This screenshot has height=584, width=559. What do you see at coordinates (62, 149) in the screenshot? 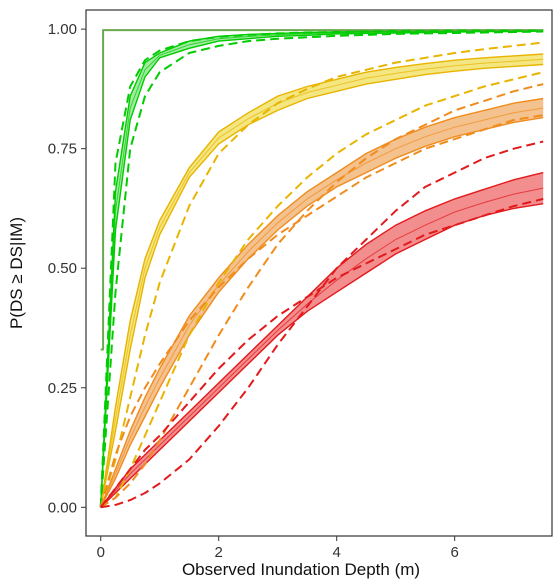
I see `y-tick-label: 0.75` at bounding box center [62, 149].